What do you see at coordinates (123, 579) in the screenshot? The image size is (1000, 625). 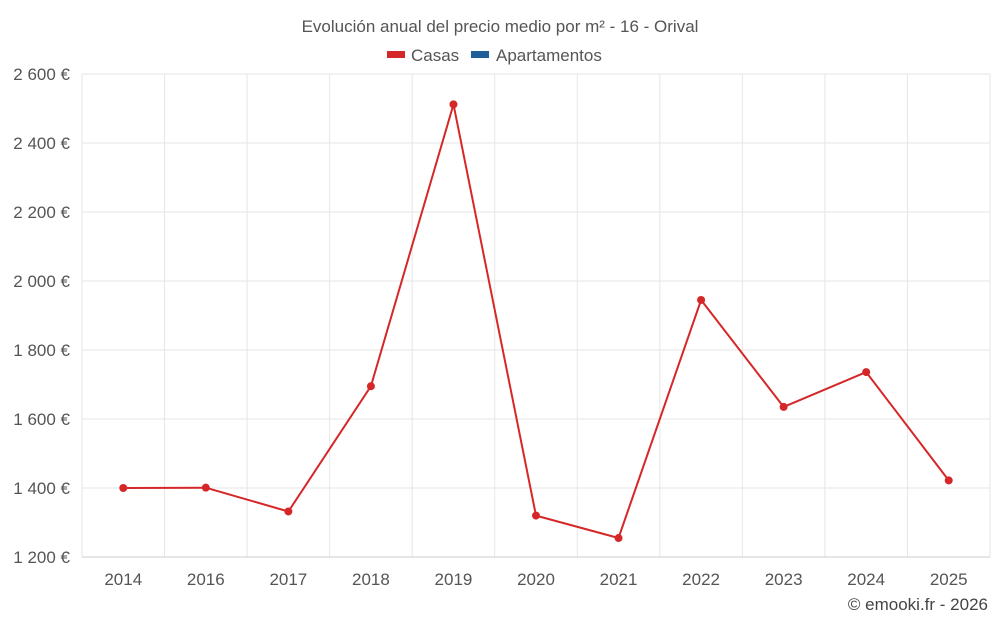 I see `x-tick-label: 2014` at bounding box center [123, 579].